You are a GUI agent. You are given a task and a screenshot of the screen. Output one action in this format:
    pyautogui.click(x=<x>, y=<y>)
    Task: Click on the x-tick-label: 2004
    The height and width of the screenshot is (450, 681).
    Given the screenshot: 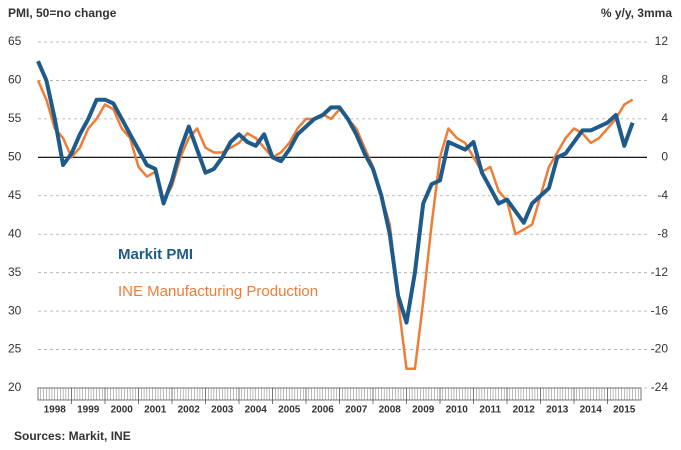 What is the action you would take?
    pyautogui.click(x=256, y=410)
    